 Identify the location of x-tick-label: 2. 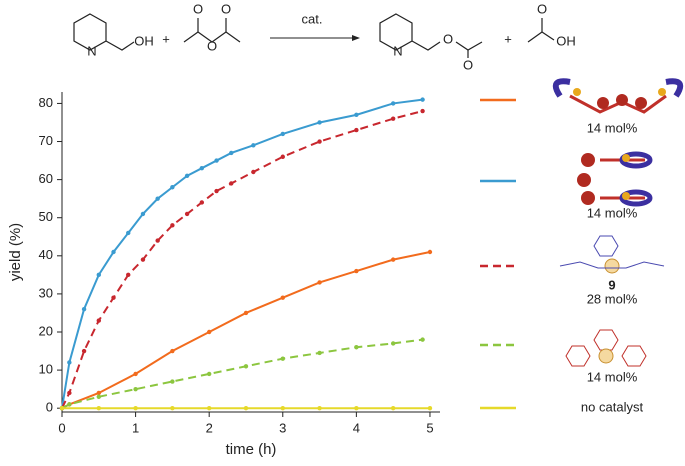
(209, 427).